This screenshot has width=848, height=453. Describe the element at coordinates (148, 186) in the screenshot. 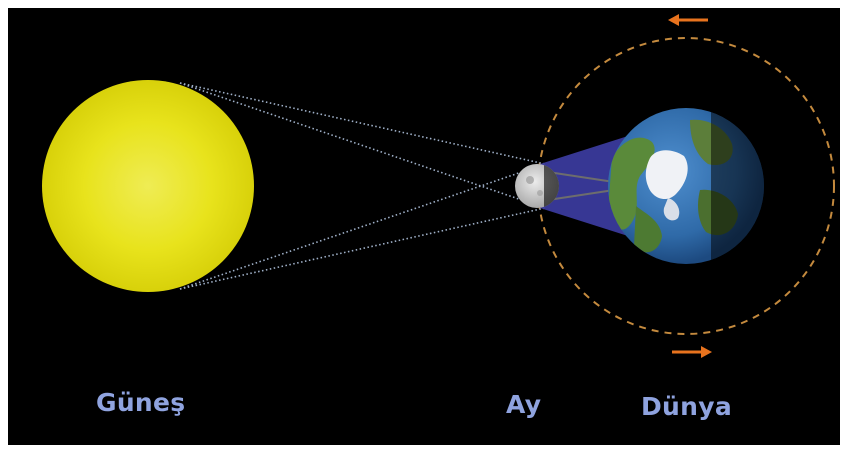

I see `sun` at that location.